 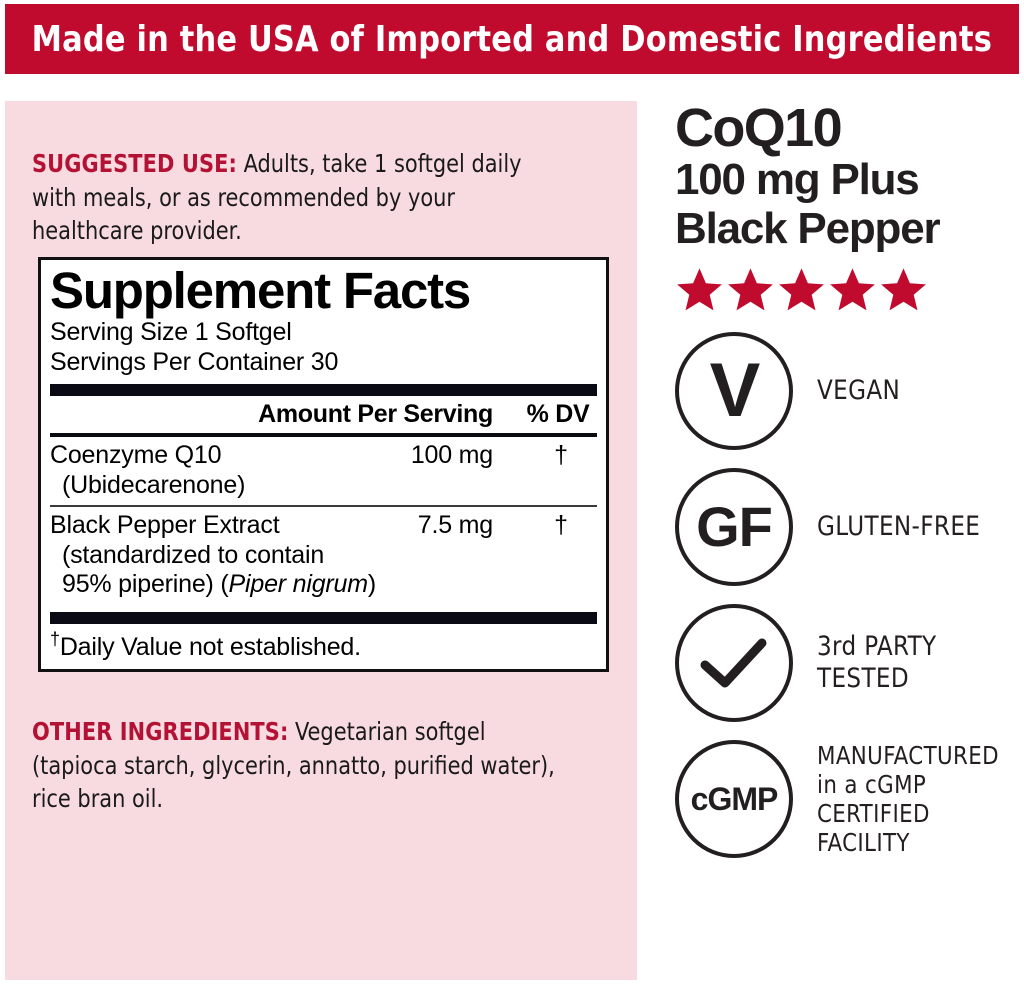 I want to click on gluten-free-badge-circle: GF, so click(x=734, y=526).